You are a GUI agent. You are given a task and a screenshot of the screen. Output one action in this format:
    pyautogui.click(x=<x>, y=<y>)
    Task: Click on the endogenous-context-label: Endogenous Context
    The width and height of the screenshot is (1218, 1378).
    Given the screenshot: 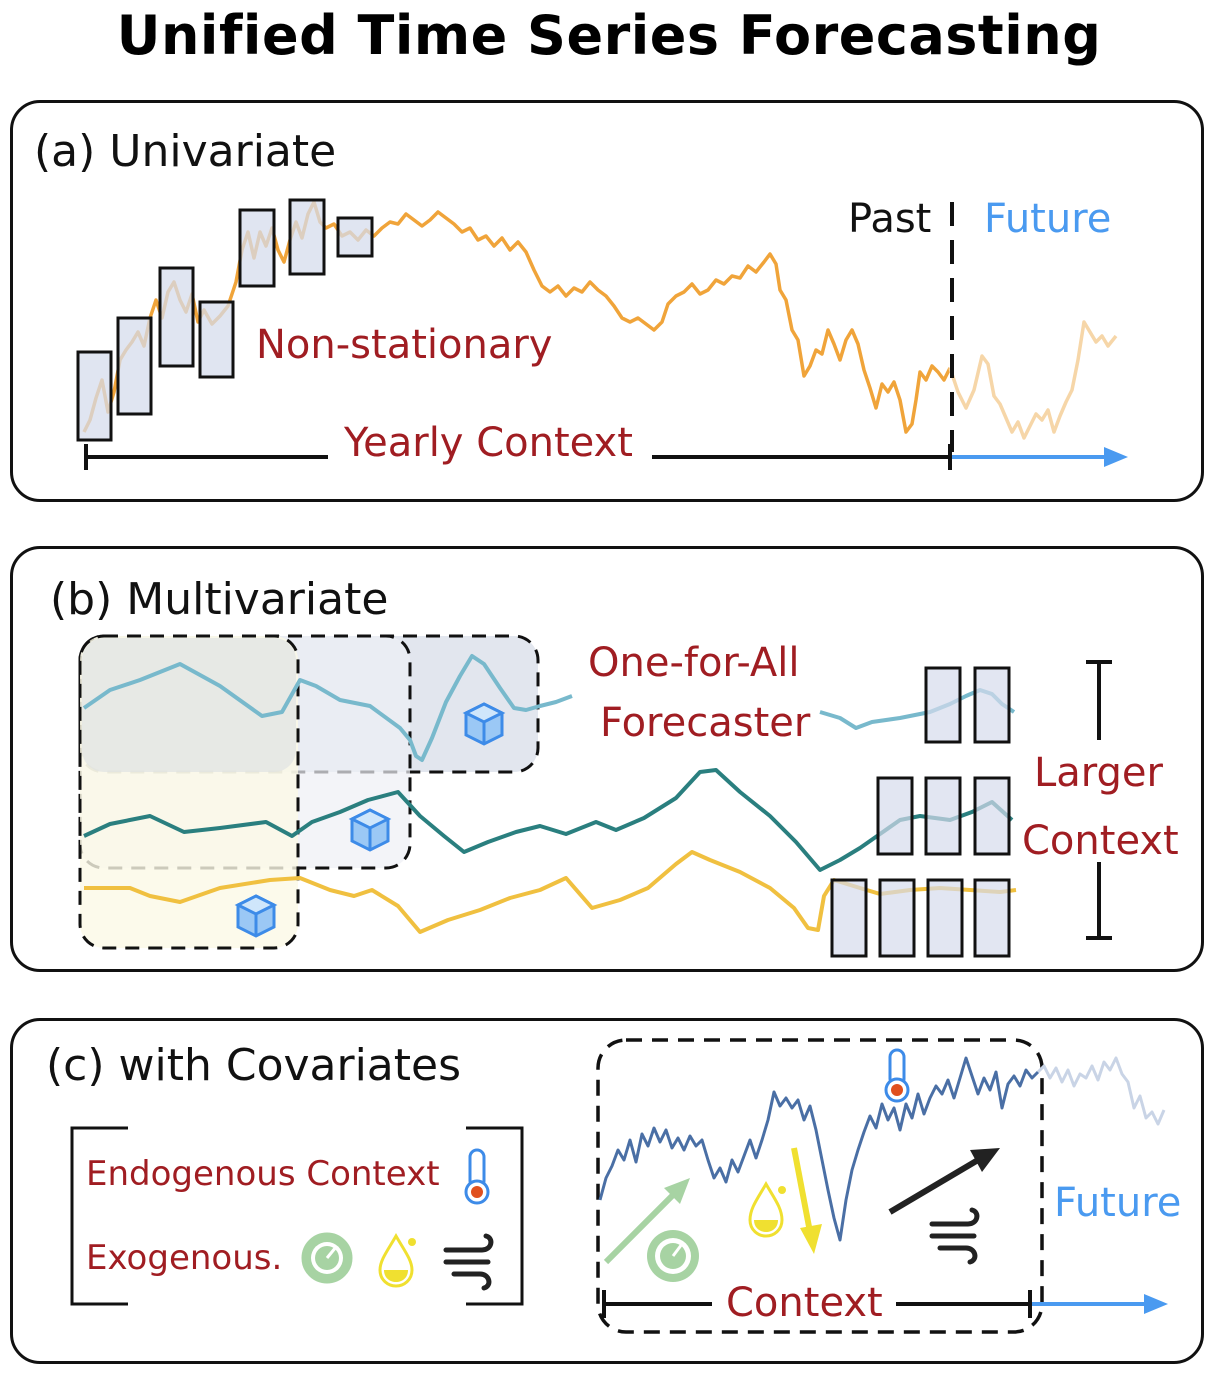 What is the action you would take?
    pyautogui.click(x=263, y=1174)
    